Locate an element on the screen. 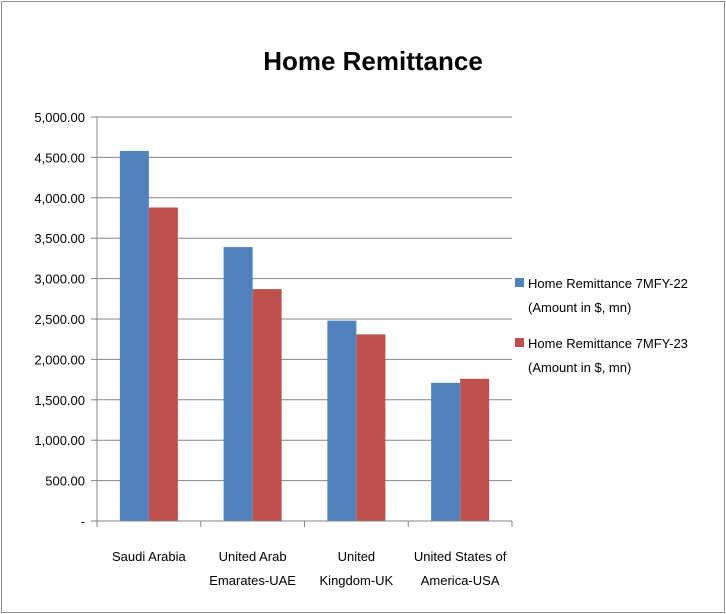 The height and width of the screenshot is (614, 726). legend-label-1-line-1: (Amount in $, mn) is located at coordinates (579, 367).